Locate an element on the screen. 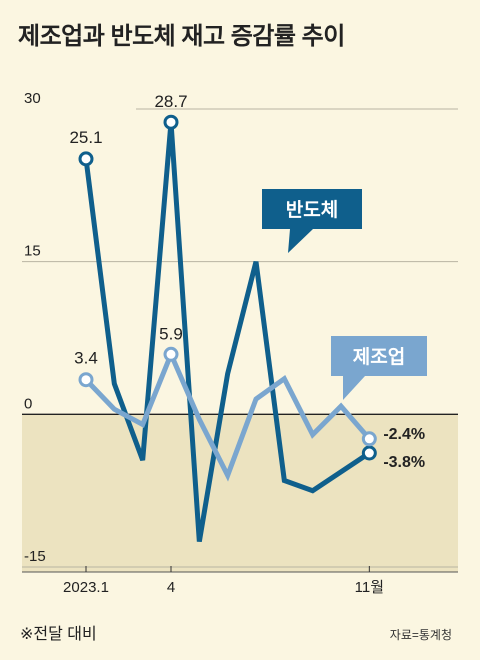 The width and height of the screenshot is (480, 660). callout-manufacturing-label: 제조업 is located at coordinates (379, 357).